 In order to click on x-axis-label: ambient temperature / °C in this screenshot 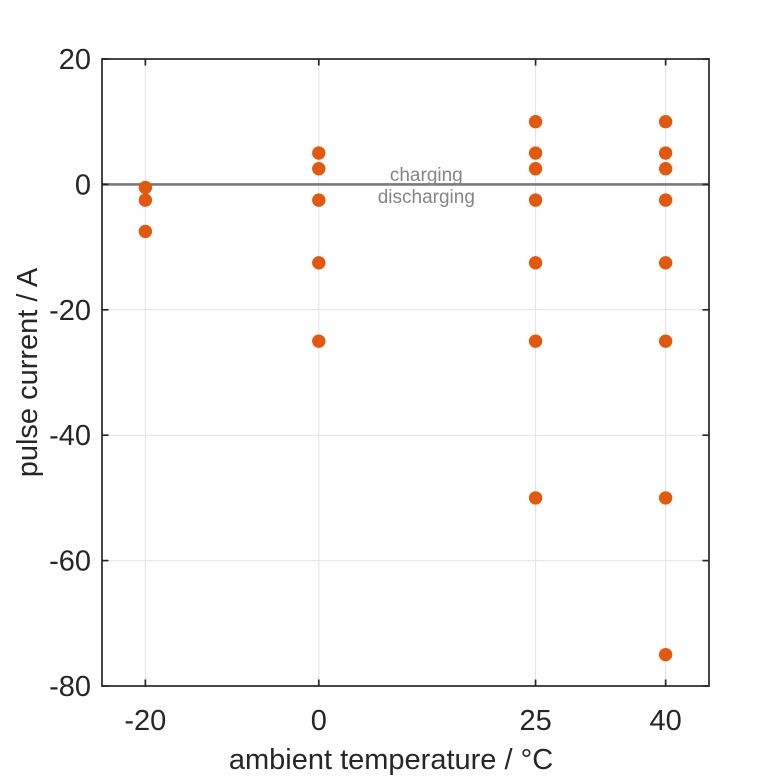, I will do `click(391, 760)`.